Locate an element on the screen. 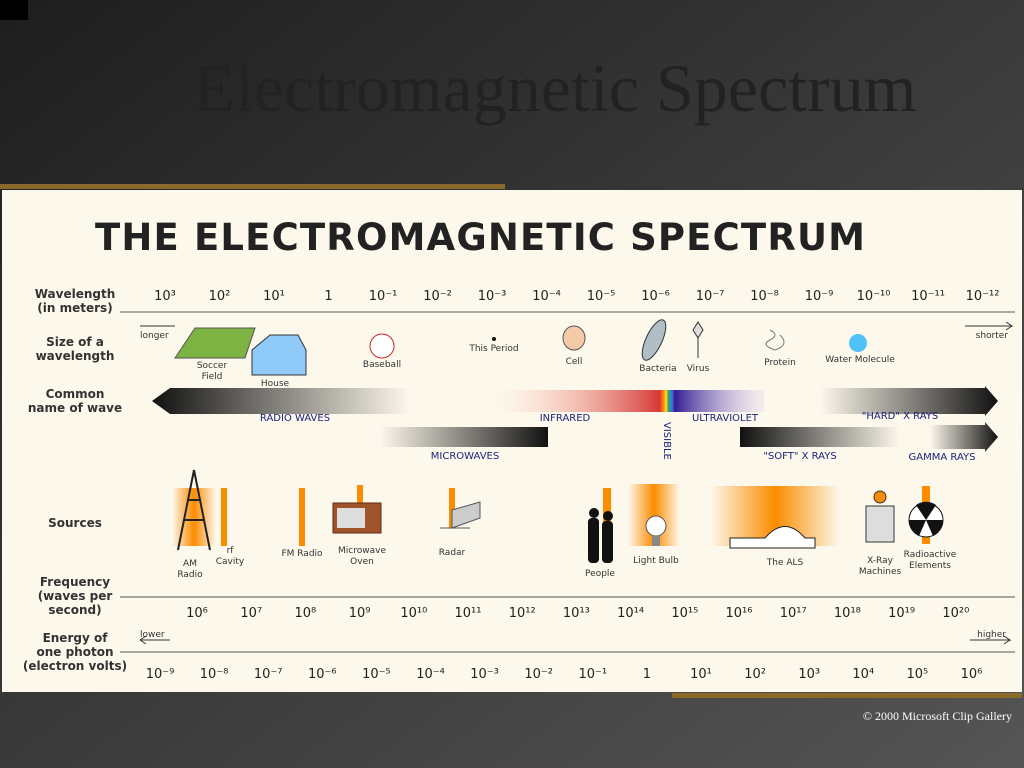 This screenshot has width=1024, height=768. row-label: Size of a is located at coordinates (75, 342).